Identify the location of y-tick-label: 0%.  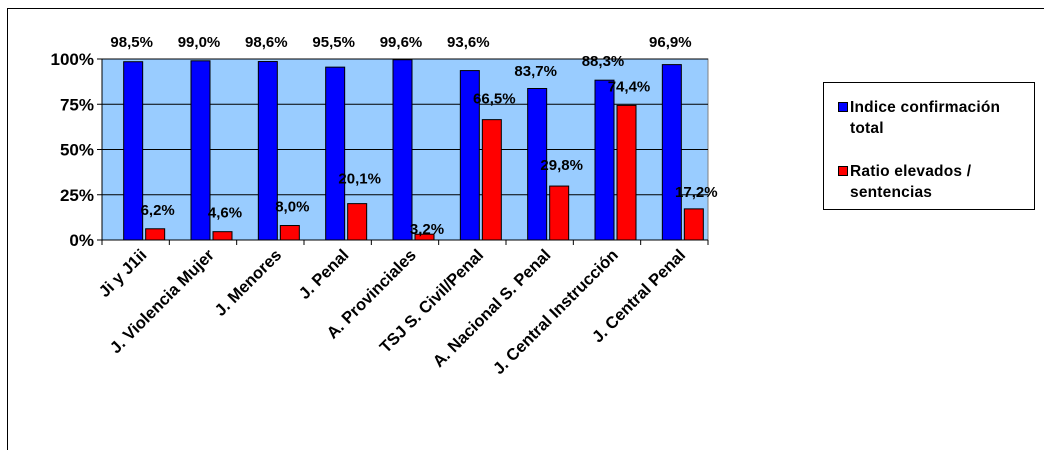
(81, 240).